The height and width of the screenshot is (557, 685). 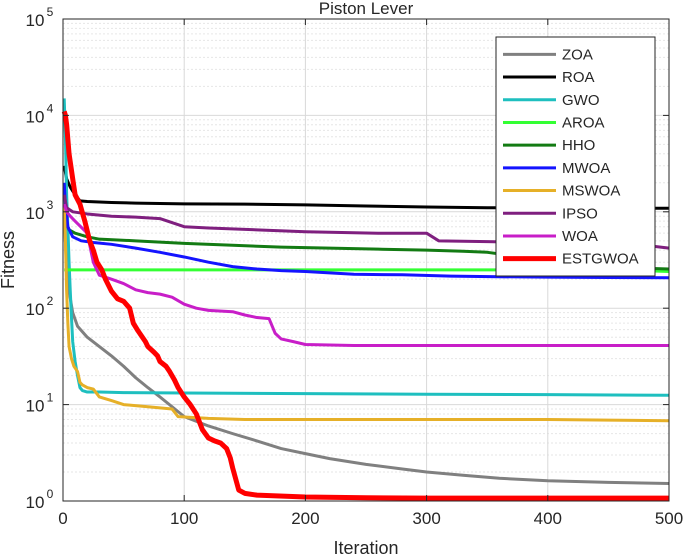 What do you see at coordinates (50, 108) in the screenshot?
I see `y-tick-exponent: 4` at bounding box center [50, 108].